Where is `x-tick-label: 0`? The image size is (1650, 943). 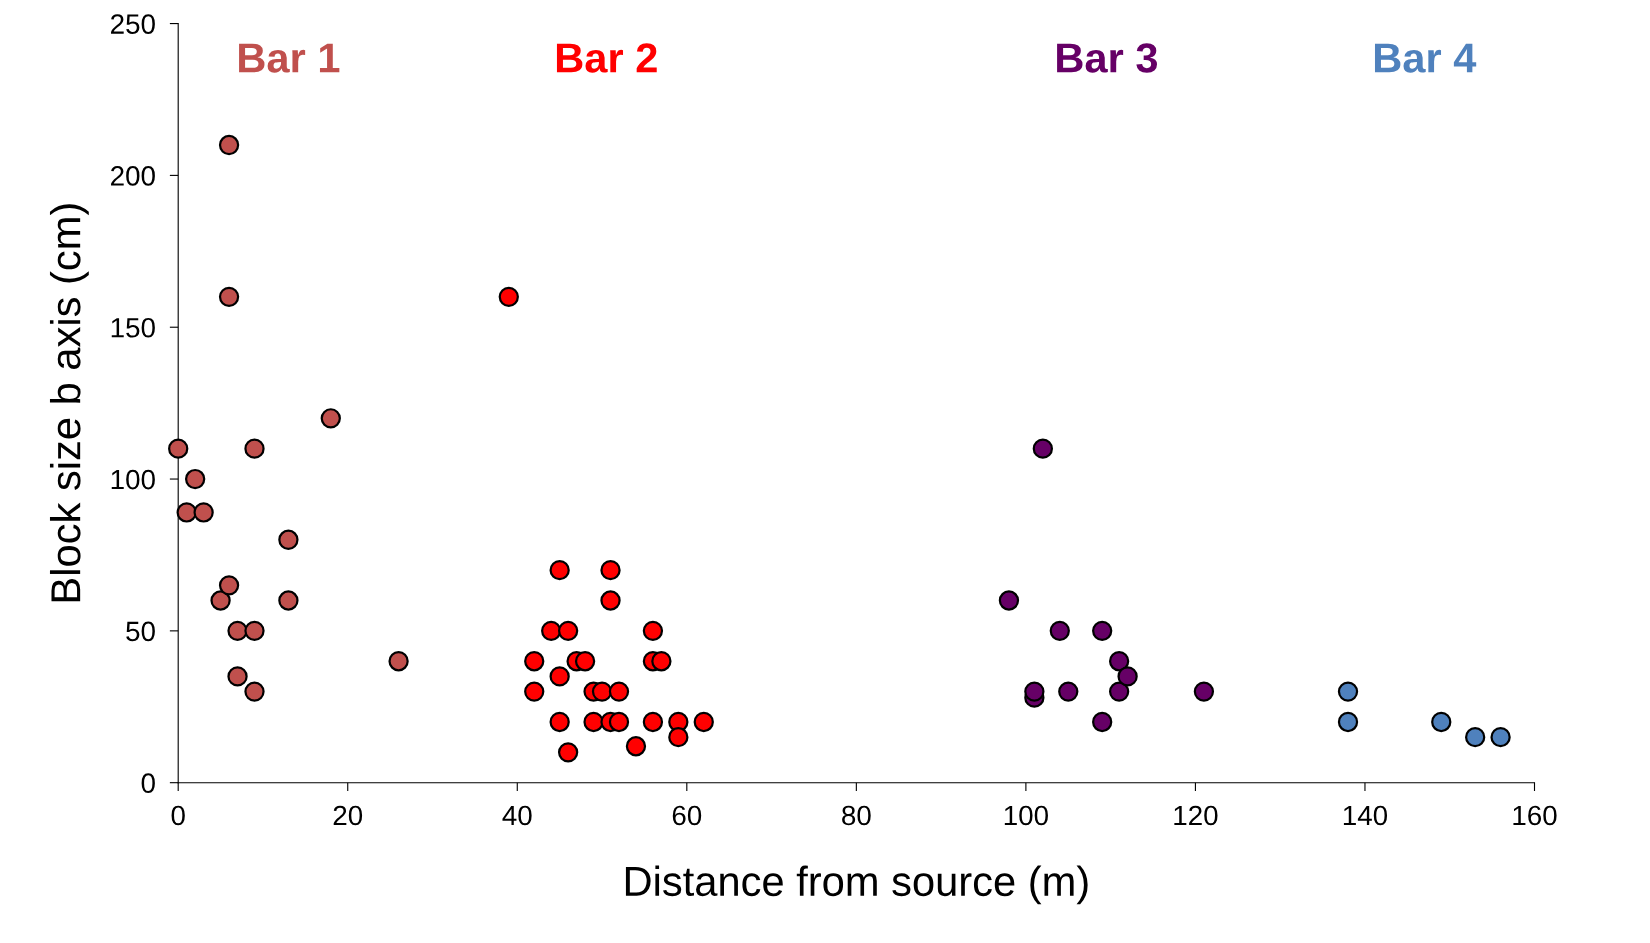
x-tick-label: 0 is located at coordinates (178, 815).